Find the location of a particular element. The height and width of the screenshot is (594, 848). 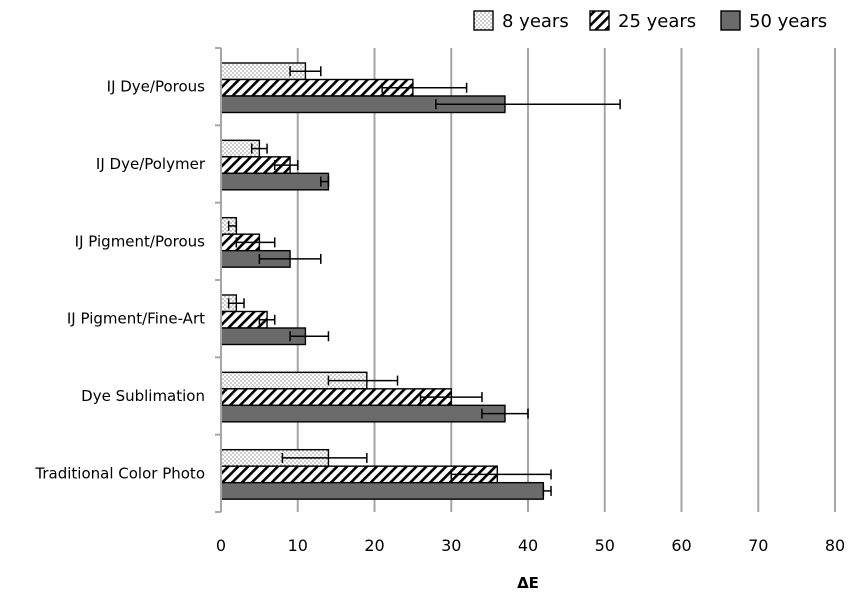

x-tick-label: 50 is located at coordinates (605, 545).